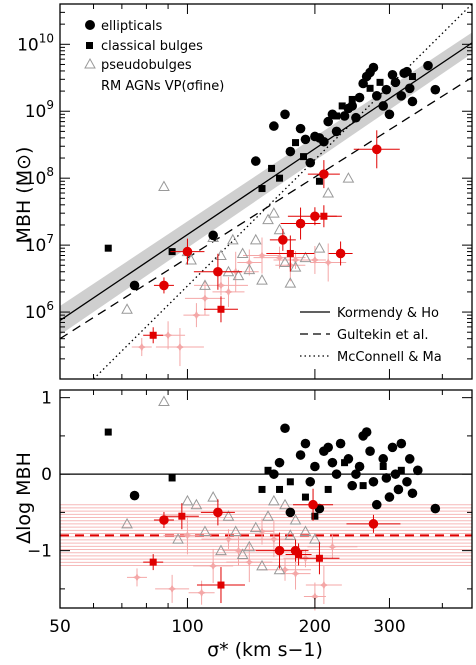 The width and height of the screenshot is (476, 665). What do you see at coordinates (382, 335) in the screenshot?
I see `legend-label-gultekin: Gultekin et al.` at bounding box center [382, 335].